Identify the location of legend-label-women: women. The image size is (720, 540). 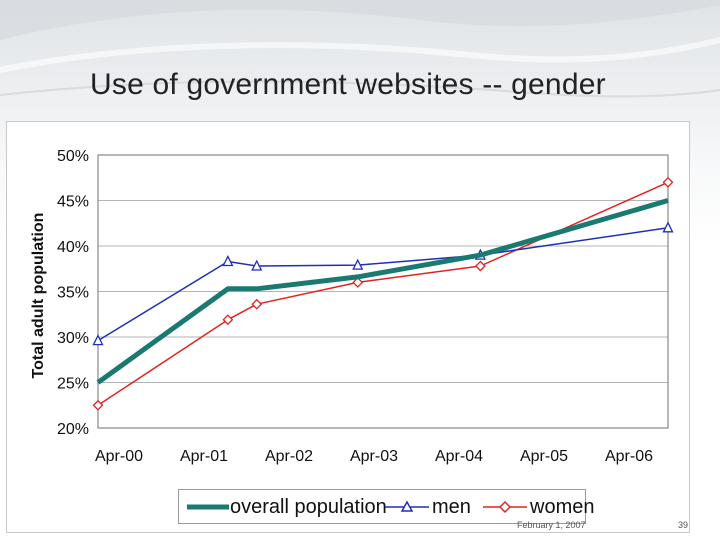
(562, 507).